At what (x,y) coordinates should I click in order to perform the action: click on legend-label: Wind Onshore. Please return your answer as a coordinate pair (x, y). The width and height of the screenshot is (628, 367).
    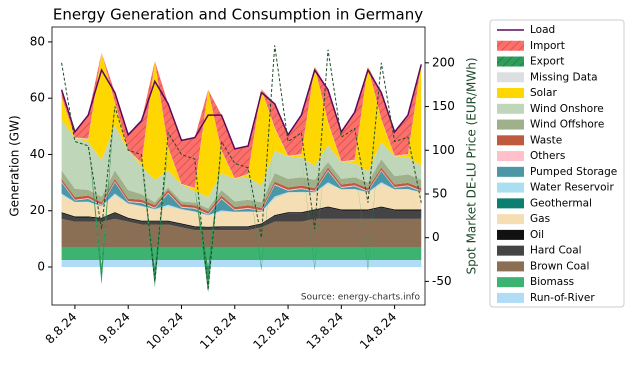
    Looking at the image, I should click on (567, 109).